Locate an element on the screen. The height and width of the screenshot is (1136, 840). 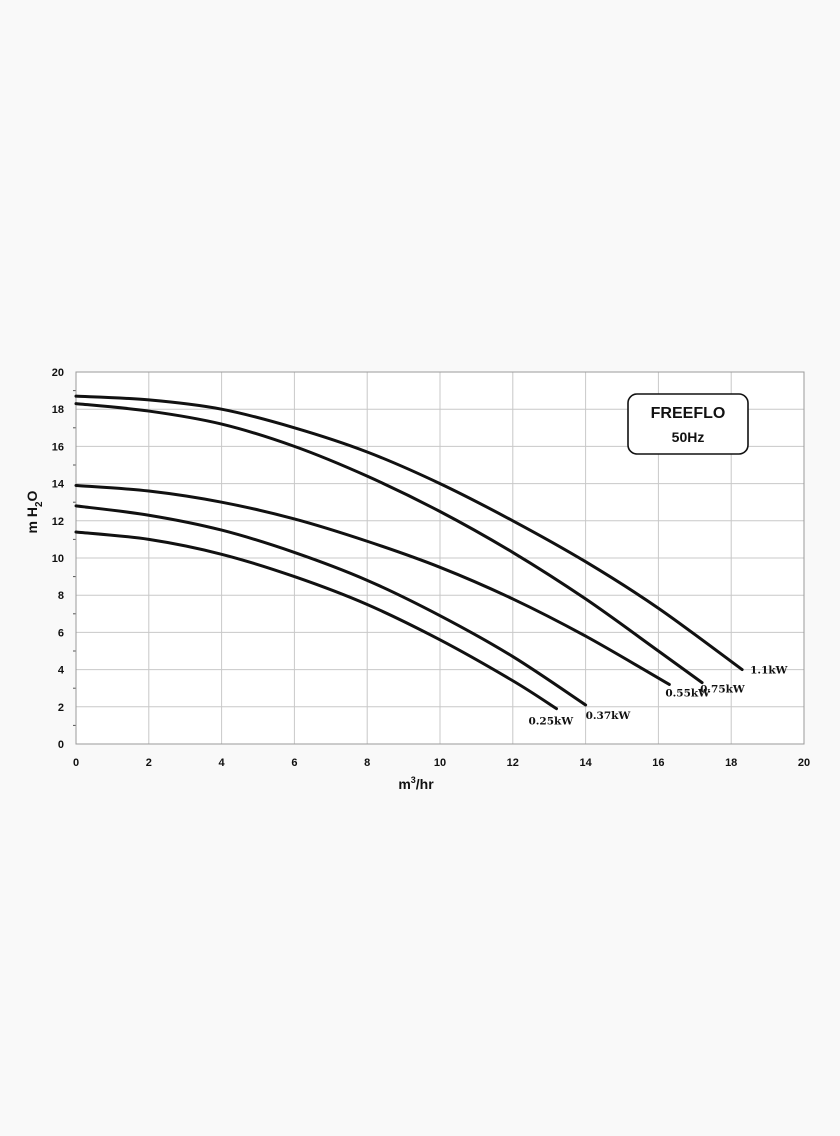
x-tick-label: 2 is located at coordinates (149, 763).